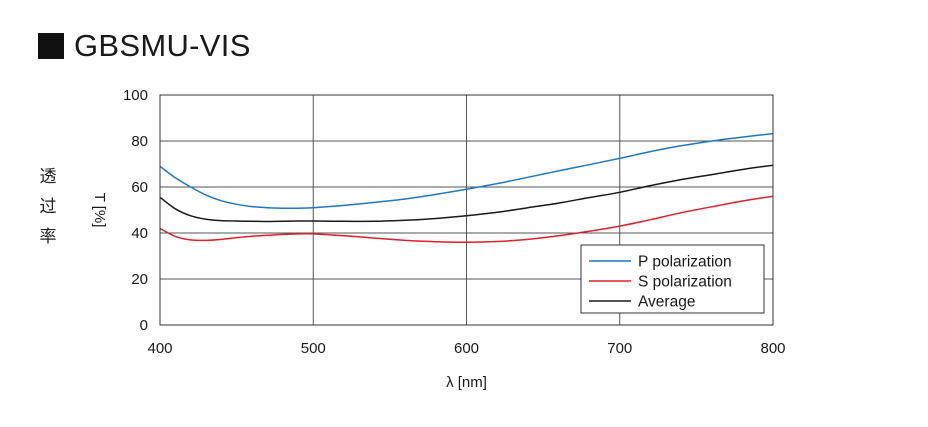 The width and height of the screenshot is (928, 427). What do you see at coordinates (99, 210) in the screenshot?
I see `y-axis-title: T [%]` at bounding box center [99, 210].